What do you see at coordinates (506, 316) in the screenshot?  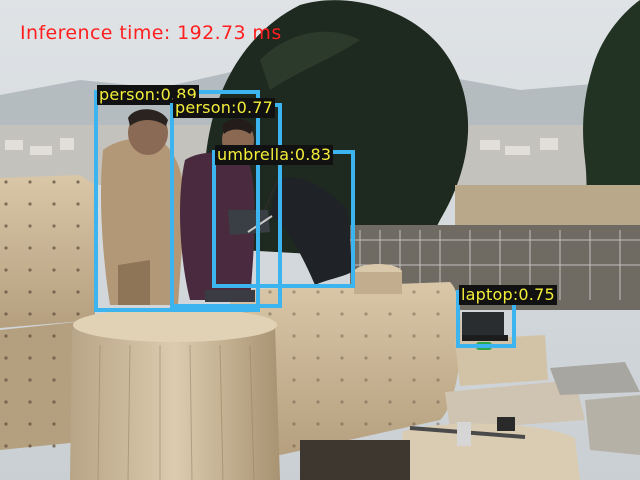 I see `detection-box-laptop: laptop:0.75` at bounding box center [506, 316].